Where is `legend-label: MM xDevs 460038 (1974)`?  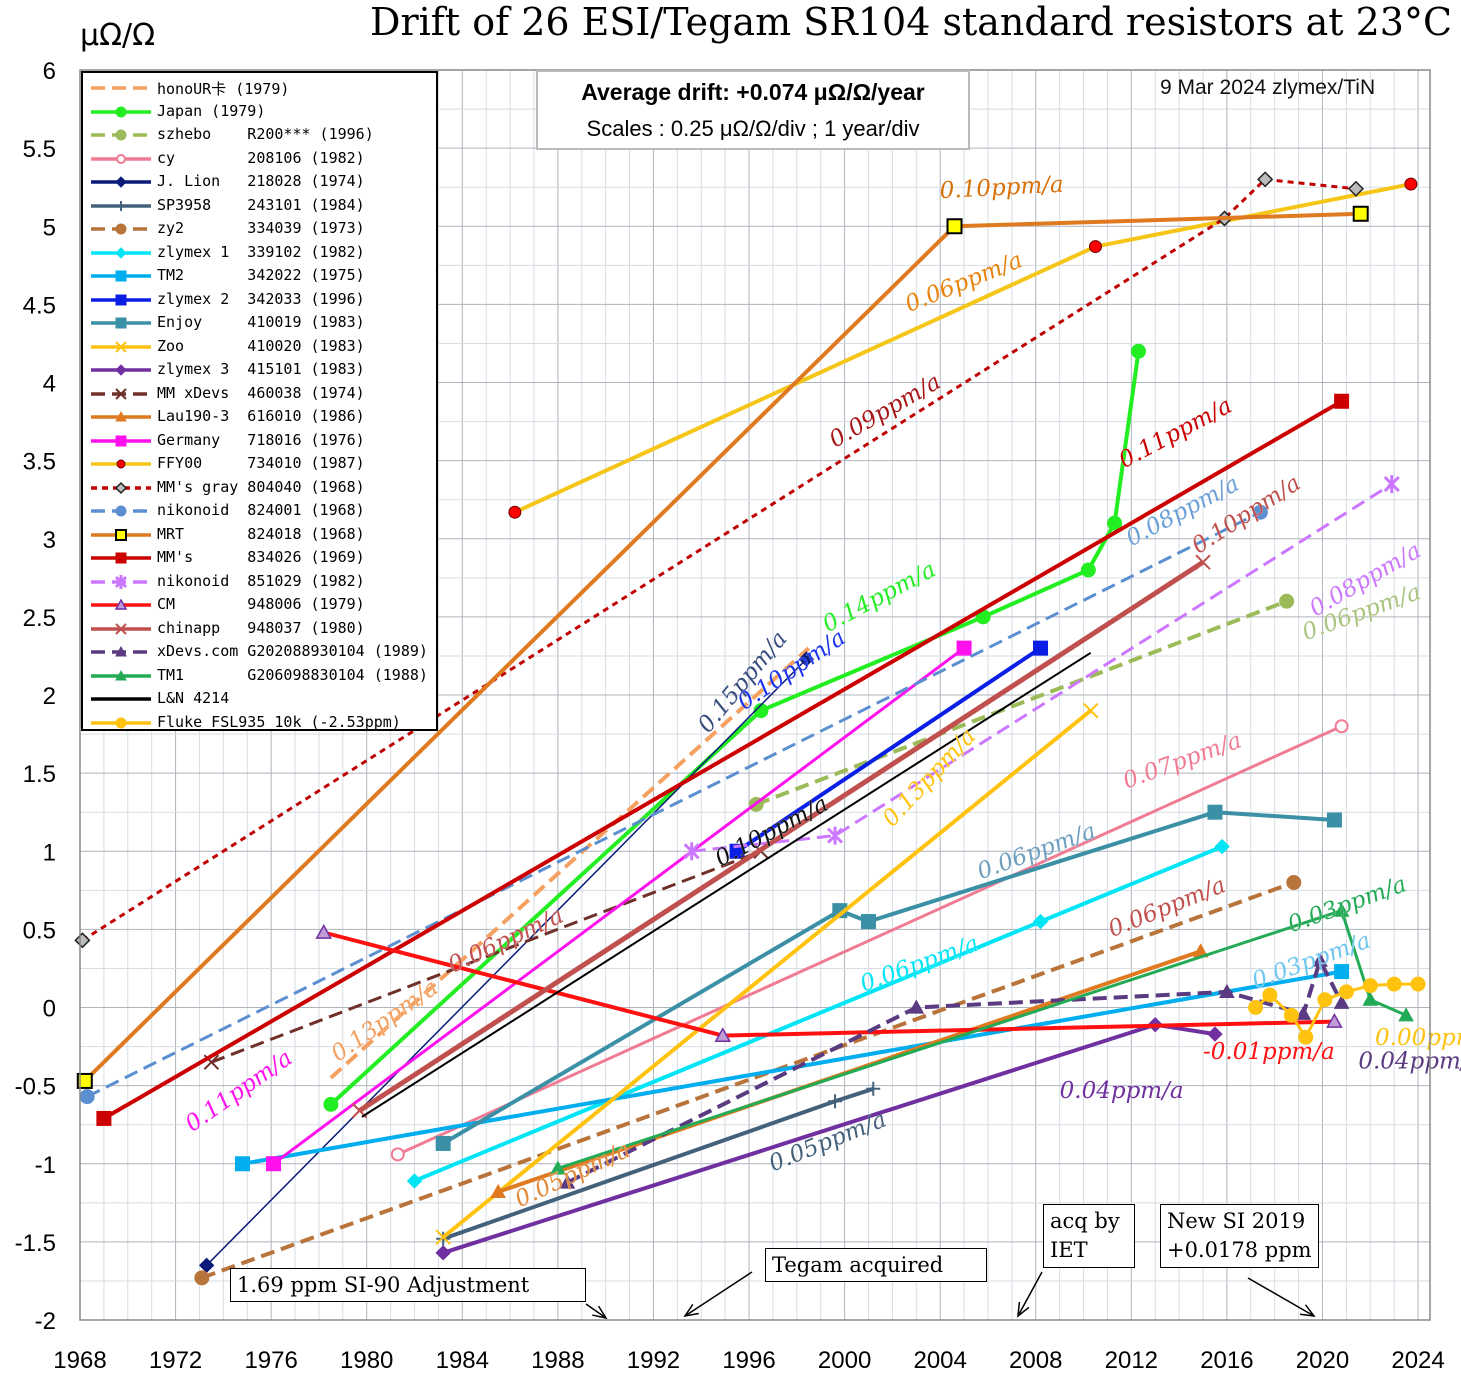 legend-label: MM xDevs 460038 (1974) is located at coordinates (261, 392).